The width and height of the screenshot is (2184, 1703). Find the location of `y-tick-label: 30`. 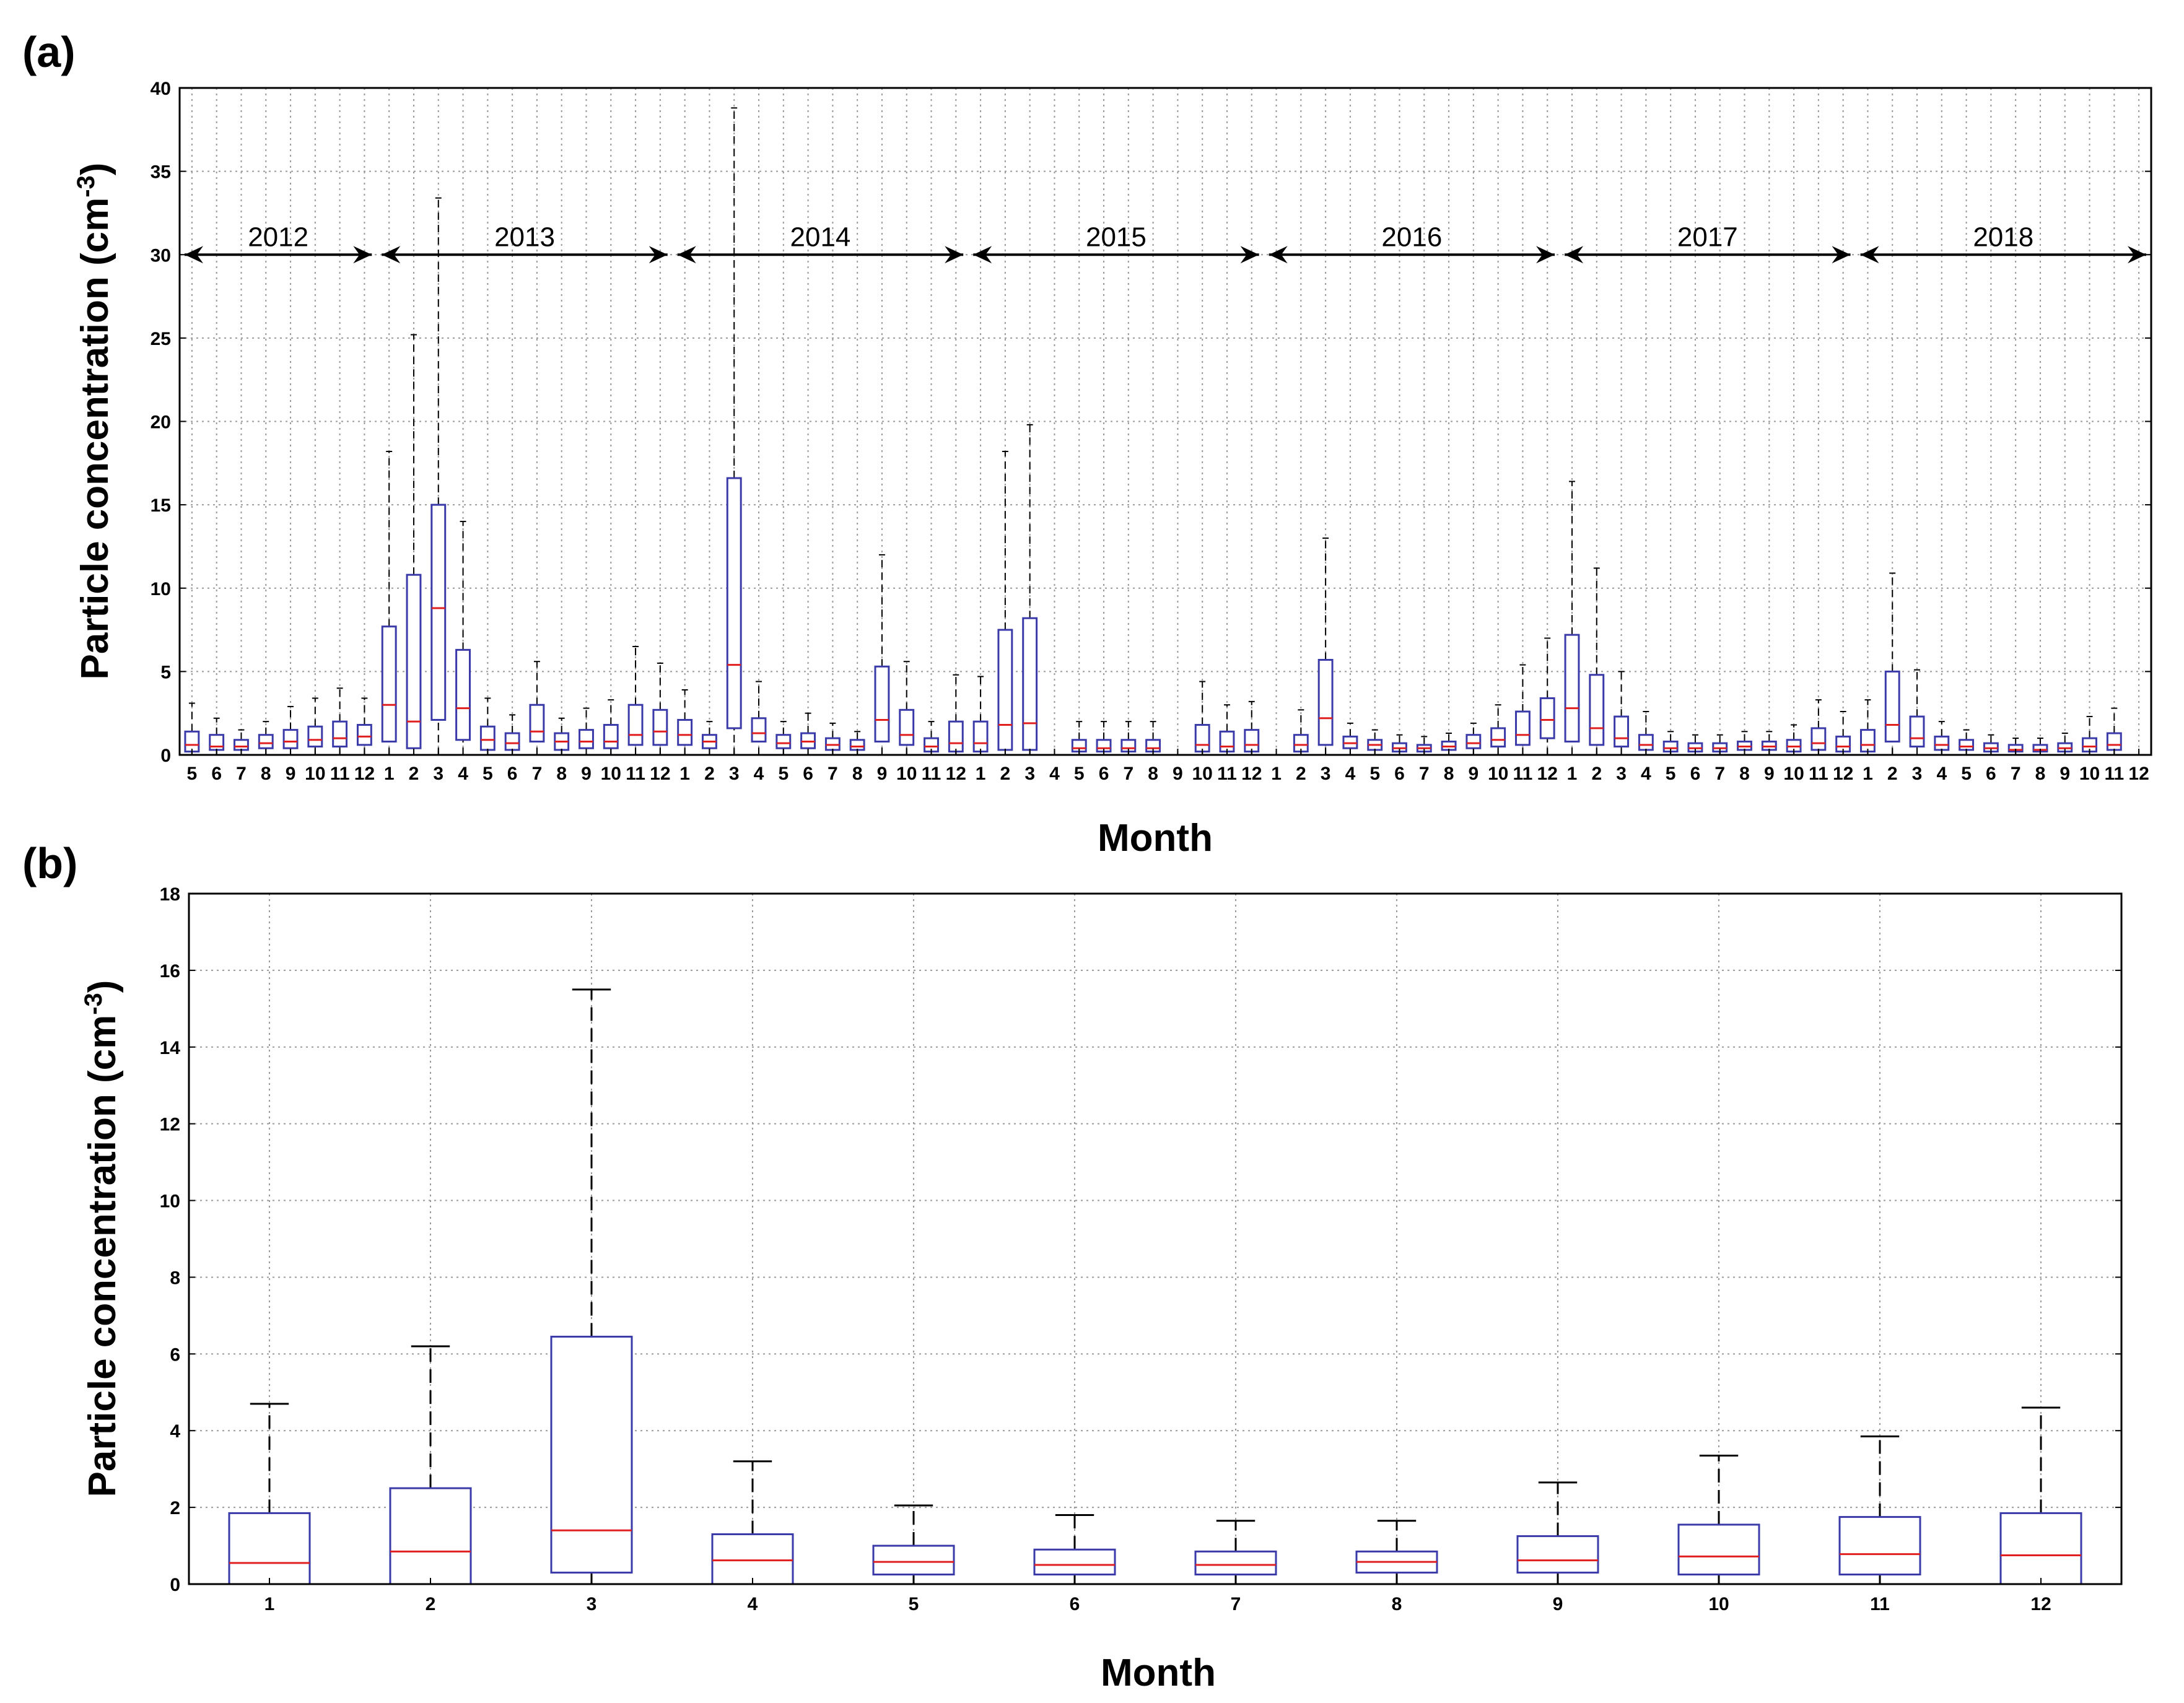

y-tick-label: 30 is located at coordinates (161, 256).